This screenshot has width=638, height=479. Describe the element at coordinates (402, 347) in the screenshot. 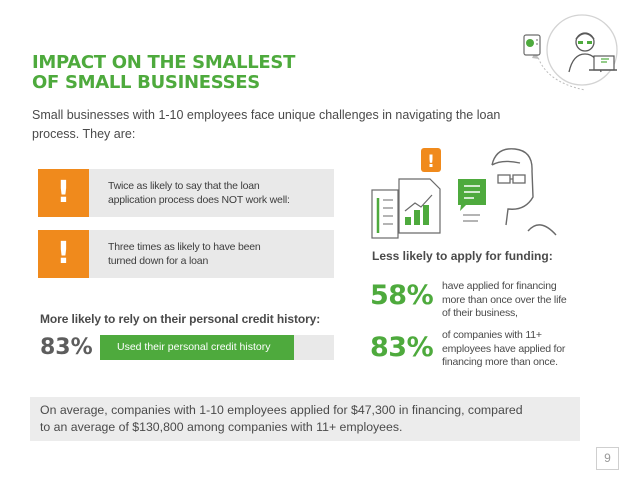

I see `stat-percent-83: 83%` at that location.